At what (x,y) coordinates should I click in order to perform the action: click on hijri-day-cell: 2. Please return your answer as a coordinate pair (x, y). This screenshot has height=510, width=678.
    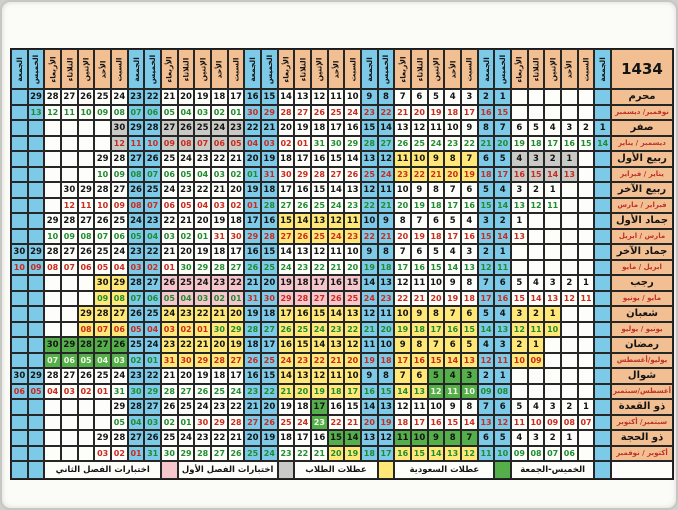
    Looking at the image, I should click on (486, 97).